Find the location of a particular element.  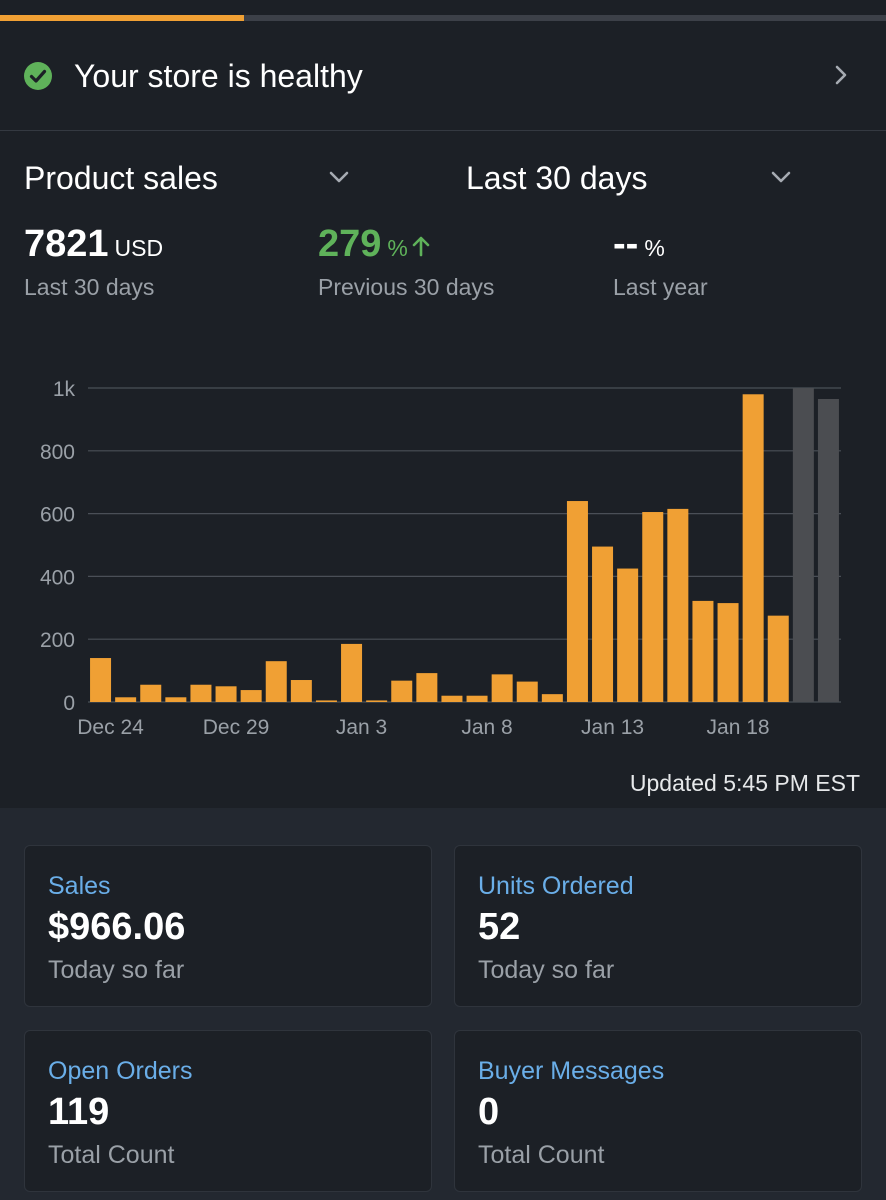

x-tick-label: Jan 18 is located at coordinates (738, 727).